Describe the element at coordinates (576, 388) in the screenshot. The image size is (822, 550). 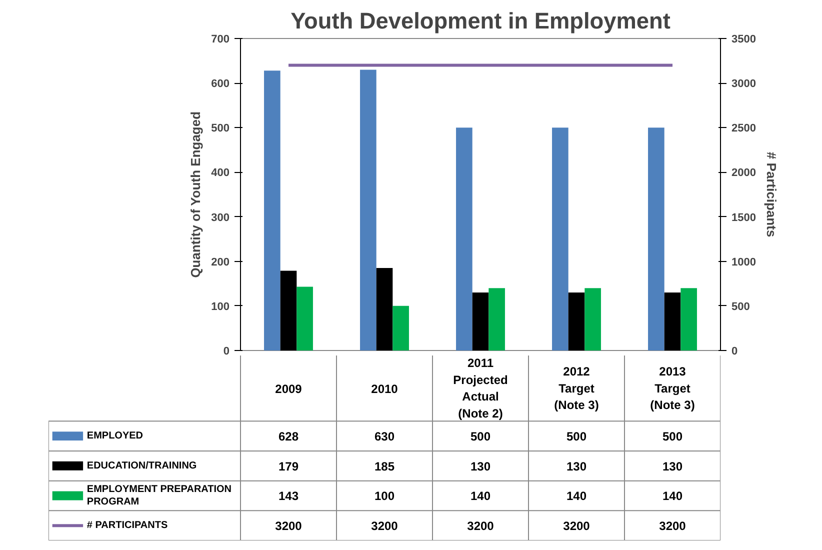
I see `x-tick-label: 2012 Target (Note 3)` at that location.